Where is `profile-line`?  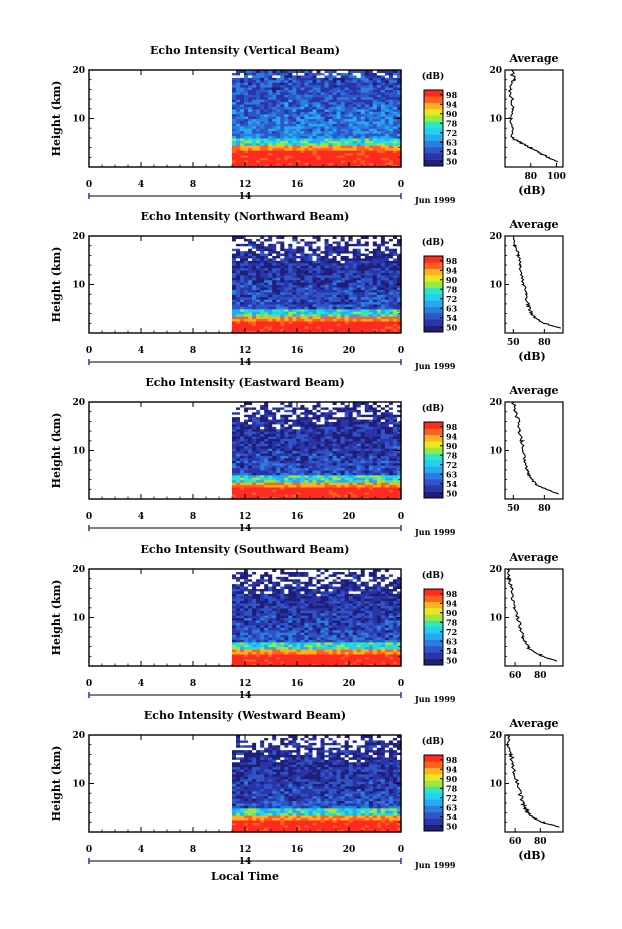 profile-line is located at coordinates (537, 282).